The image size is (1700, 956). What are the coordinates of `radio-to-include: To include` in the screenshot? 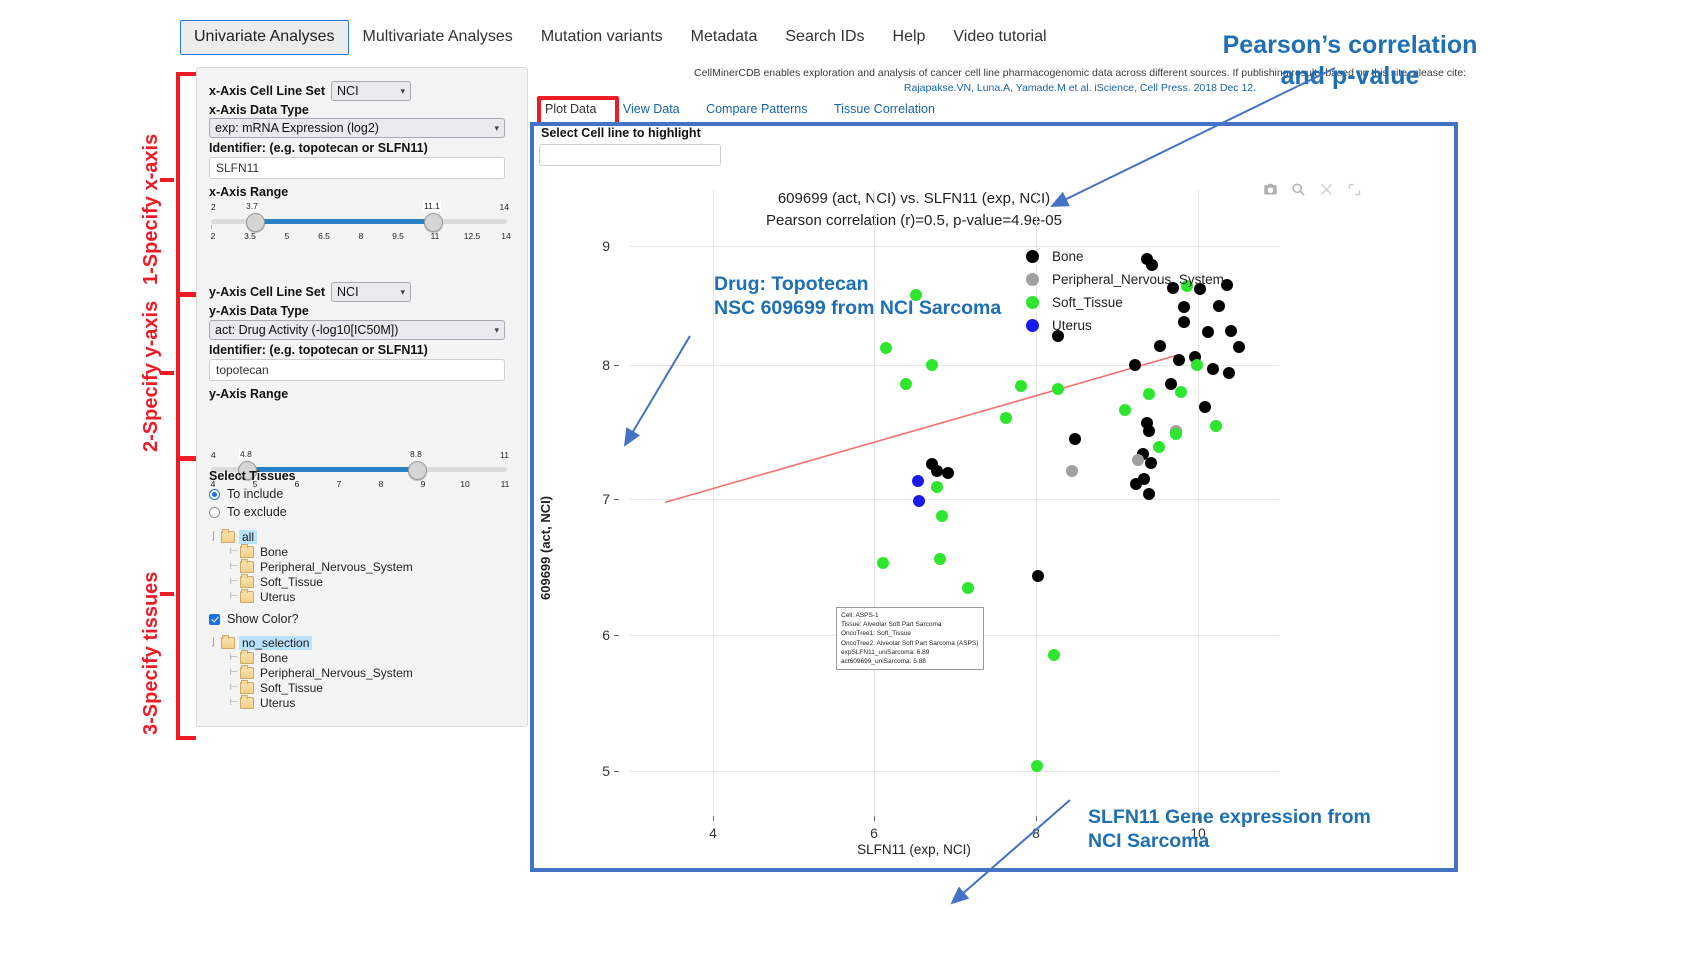 It's located at (248, 494).